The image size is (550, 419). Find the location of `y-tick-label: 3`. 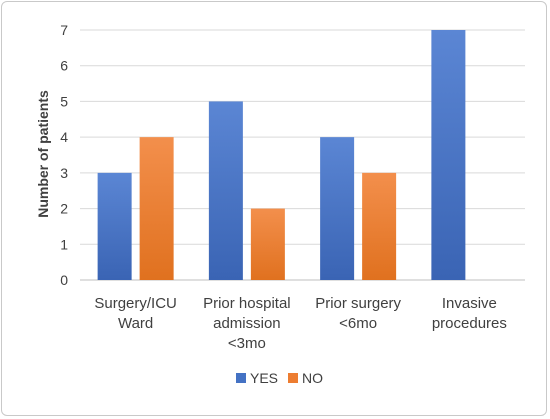

y-tick-label: 3 is located at coordinates (64, 173).